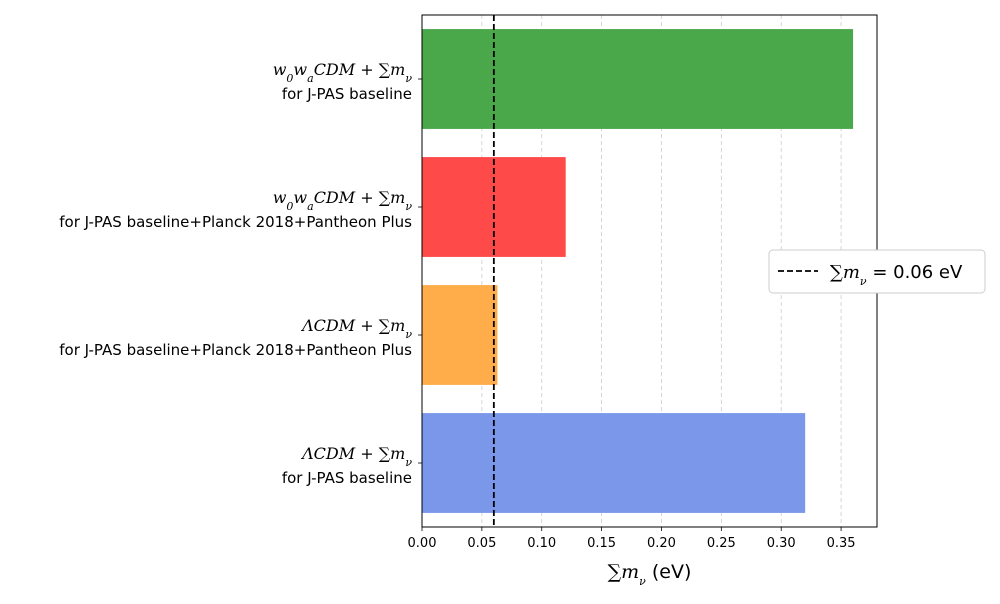 The image size is (1000, 604). I want to click on x-axis-label-sub: ν, so click(642, 581).